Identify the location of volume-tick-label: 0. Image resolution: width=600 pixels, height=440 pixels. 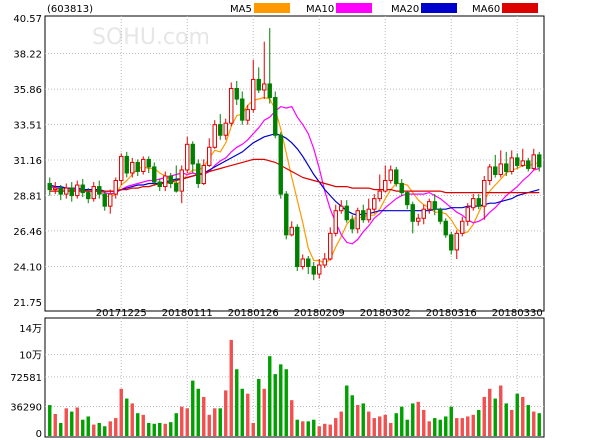
(39, 434).